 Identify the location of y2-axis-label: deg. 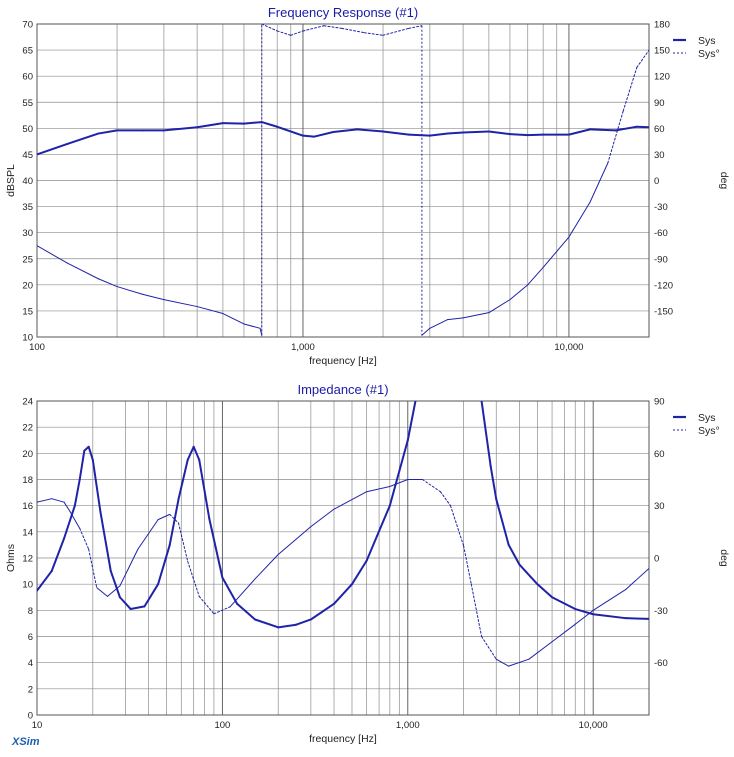
(724, 181).